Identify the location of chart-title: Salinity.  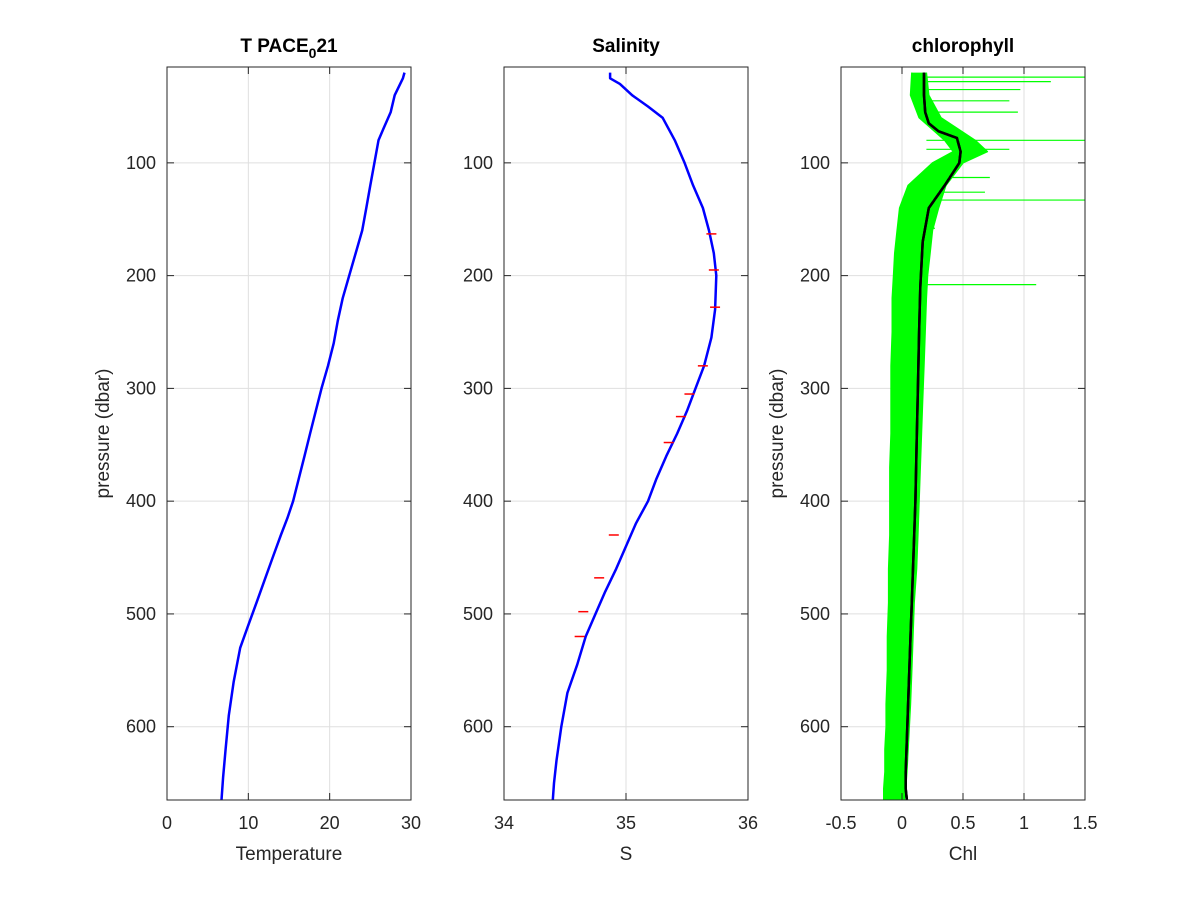
(626, 46).